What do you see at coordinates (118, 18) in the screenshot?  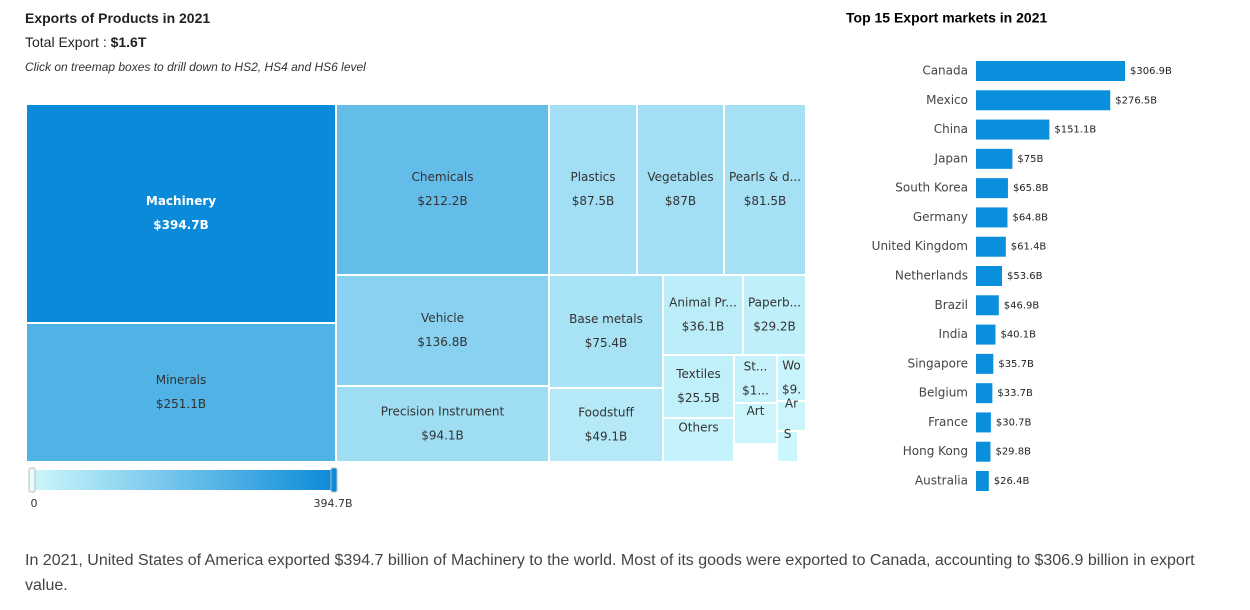 I see `title: Exports of Products in 2021` at bounding box center [118, 18].